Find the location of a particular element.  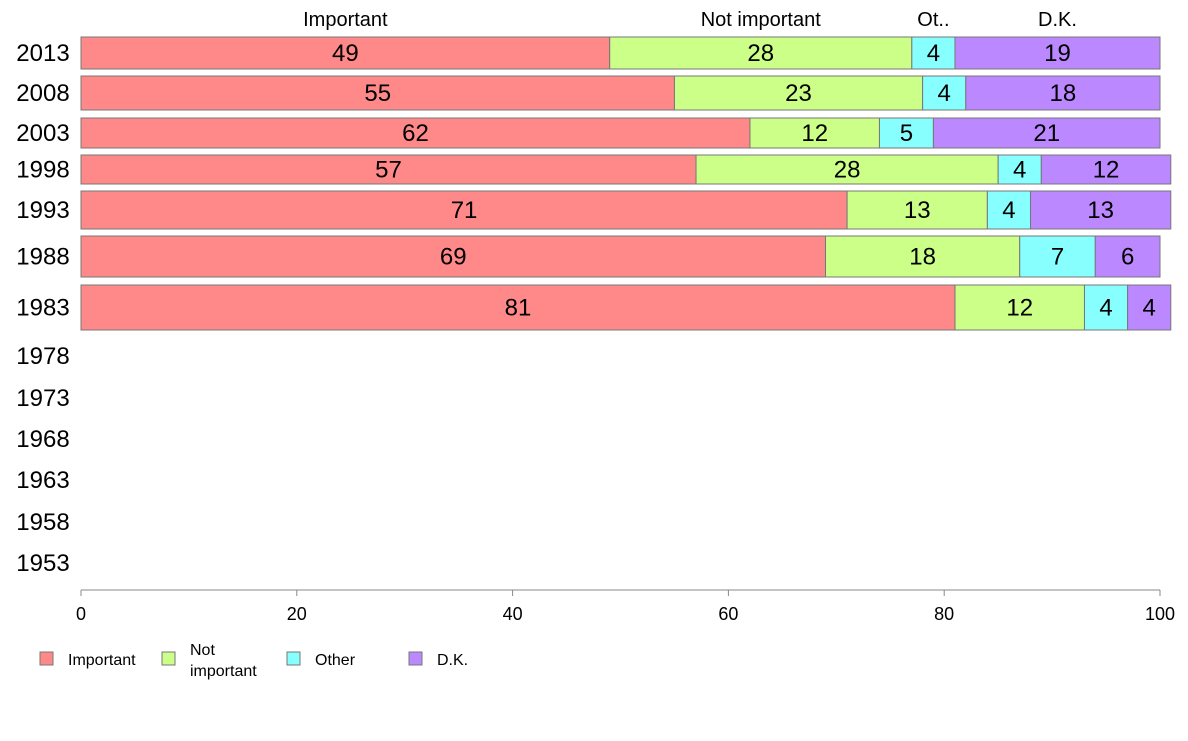

column-header: Not important is located at coordinates (761, 20).